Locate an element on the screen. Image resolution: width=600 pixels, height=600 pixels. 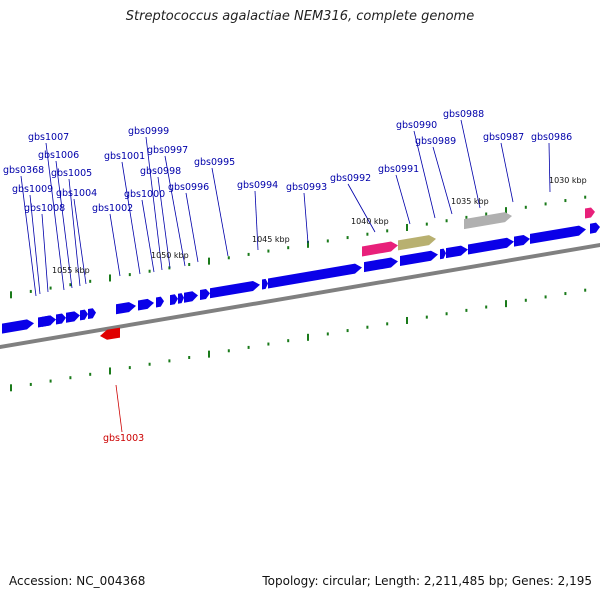
gene-label: gbs0997 is located at coordinates (167, 150).